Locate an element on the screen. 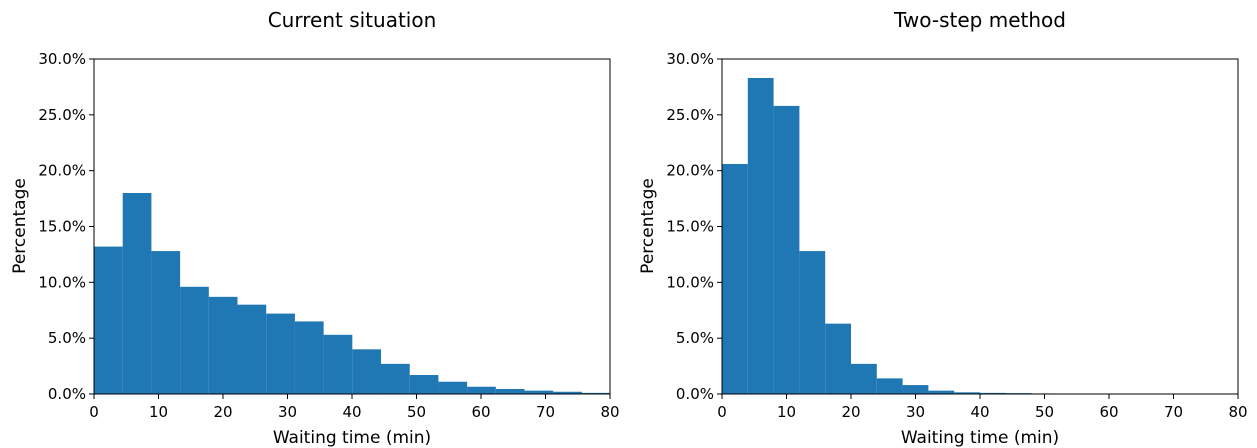  chart-title: Two-step method is located at coordinates (979, 20).